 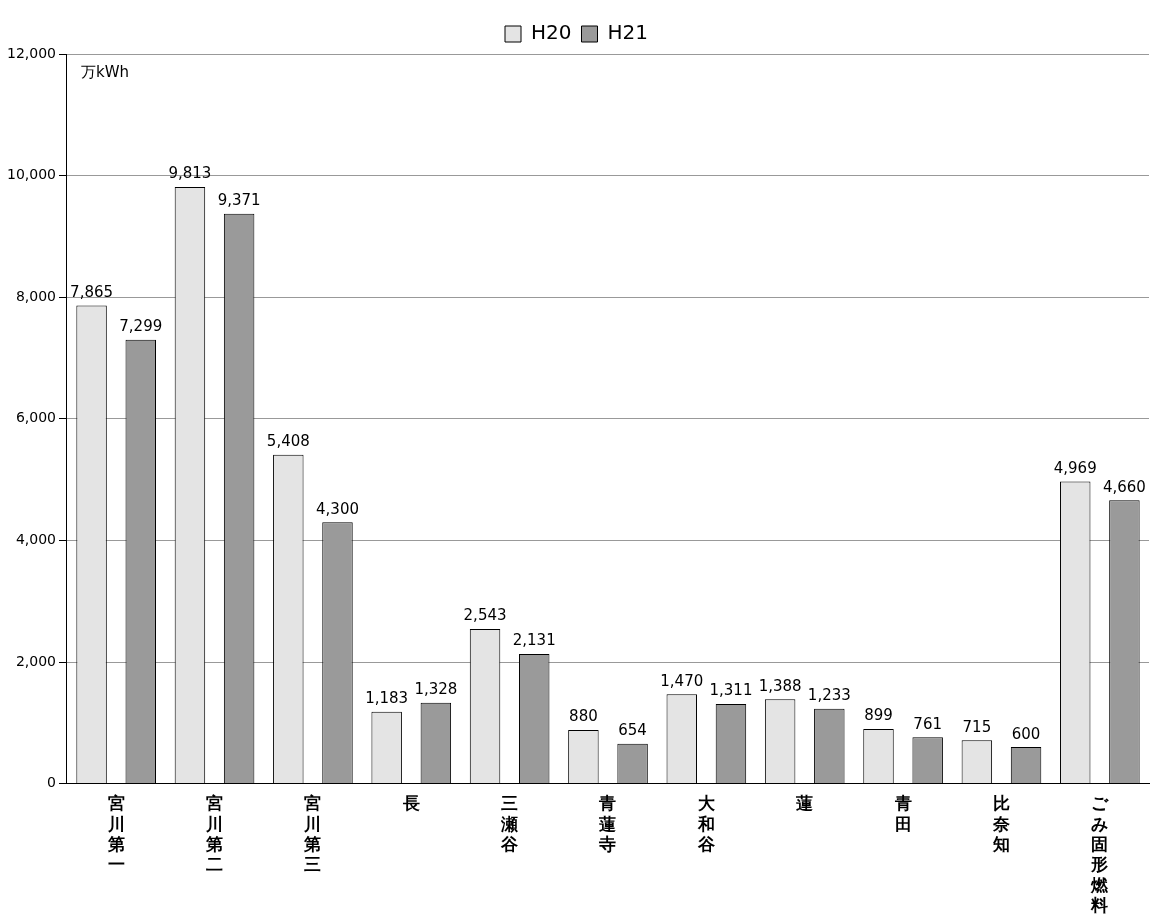 I want to click on data-label: 9,813, so click(x=190, y=173).